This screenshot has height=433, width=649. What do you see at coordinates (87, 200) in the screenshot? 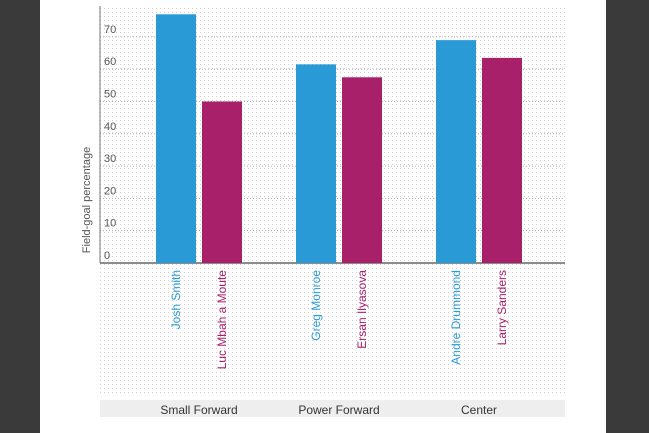
I see `y-axis-label: Field-goal percentage` at bounding box center [87, 200].